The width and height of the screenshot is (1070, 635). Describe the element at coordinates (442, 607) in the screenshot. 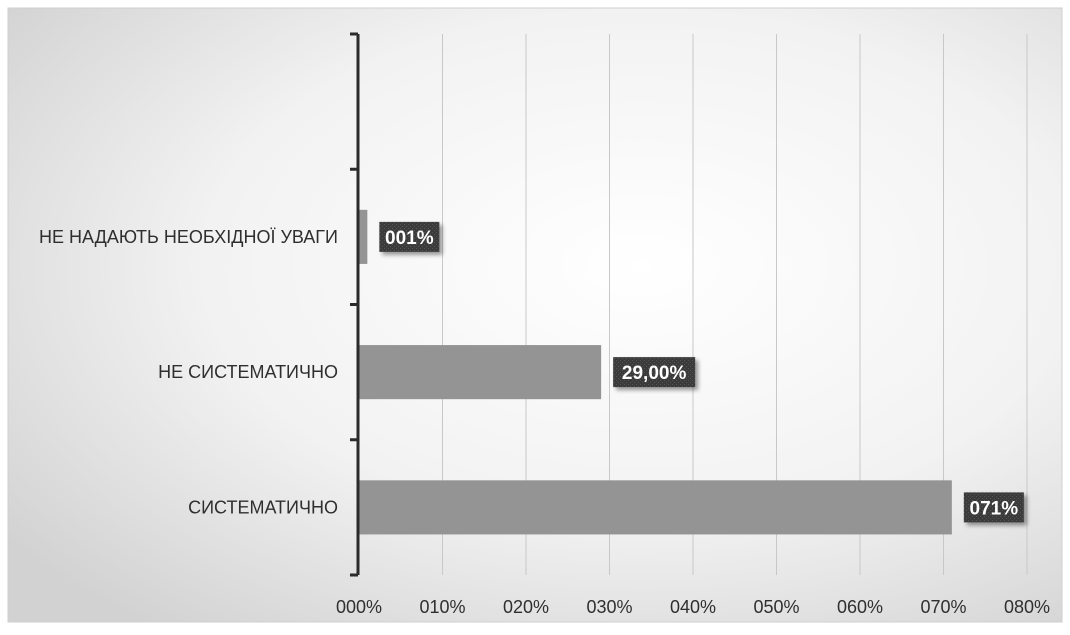

I see `x-tick-label: 010%` at that location.